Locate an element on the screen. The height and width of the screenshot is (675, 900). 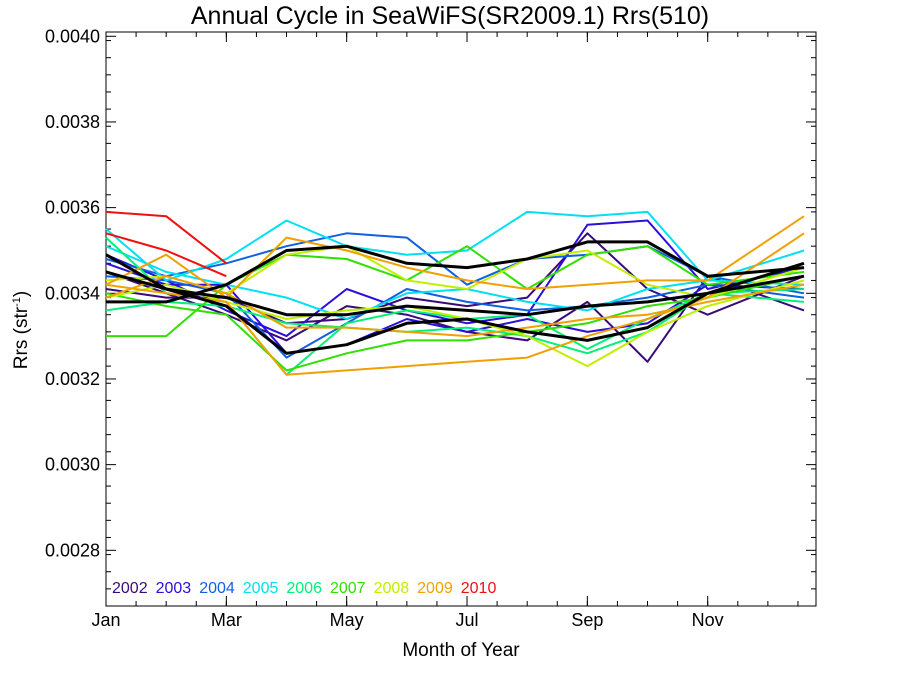
legend-item-2010: 2010 is located at coordinates (478, 588).